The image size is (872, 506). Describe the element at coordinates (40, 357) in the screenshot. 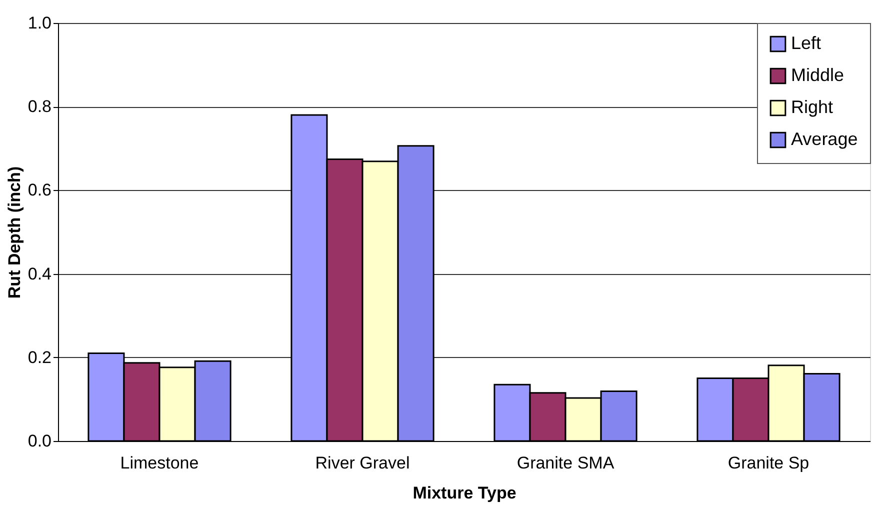

I see `y-tick-label: 0.2` at that location.